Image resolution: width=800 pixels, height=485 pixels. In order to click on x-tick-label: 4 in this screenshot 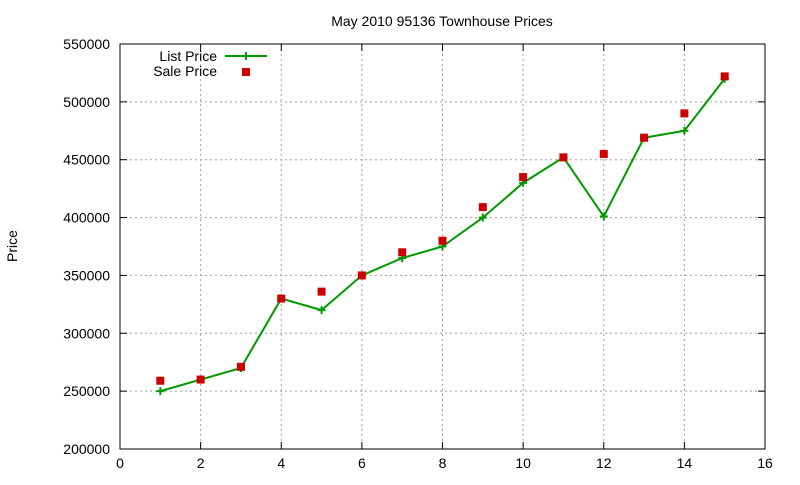, I will do `click(281, 463)`.